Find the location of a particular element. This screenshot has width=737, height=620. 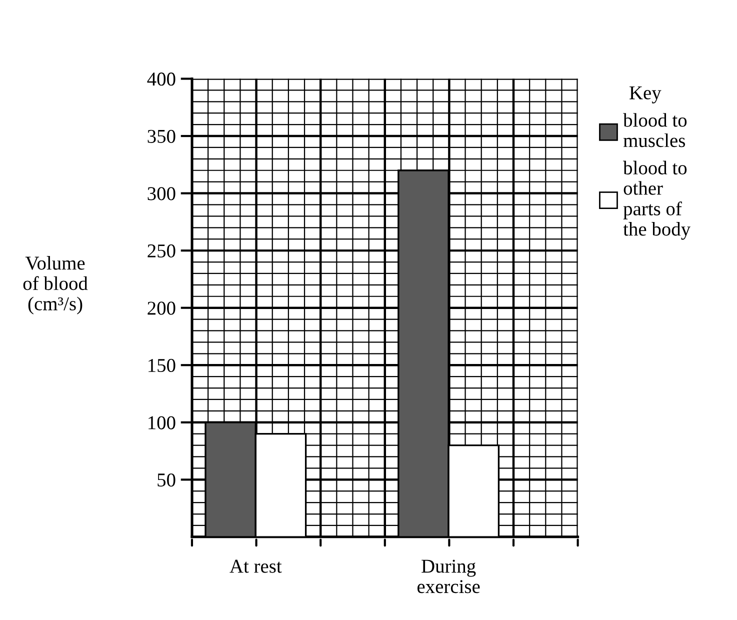

y-tick-label: 50 is located at coordinates (167, 480).